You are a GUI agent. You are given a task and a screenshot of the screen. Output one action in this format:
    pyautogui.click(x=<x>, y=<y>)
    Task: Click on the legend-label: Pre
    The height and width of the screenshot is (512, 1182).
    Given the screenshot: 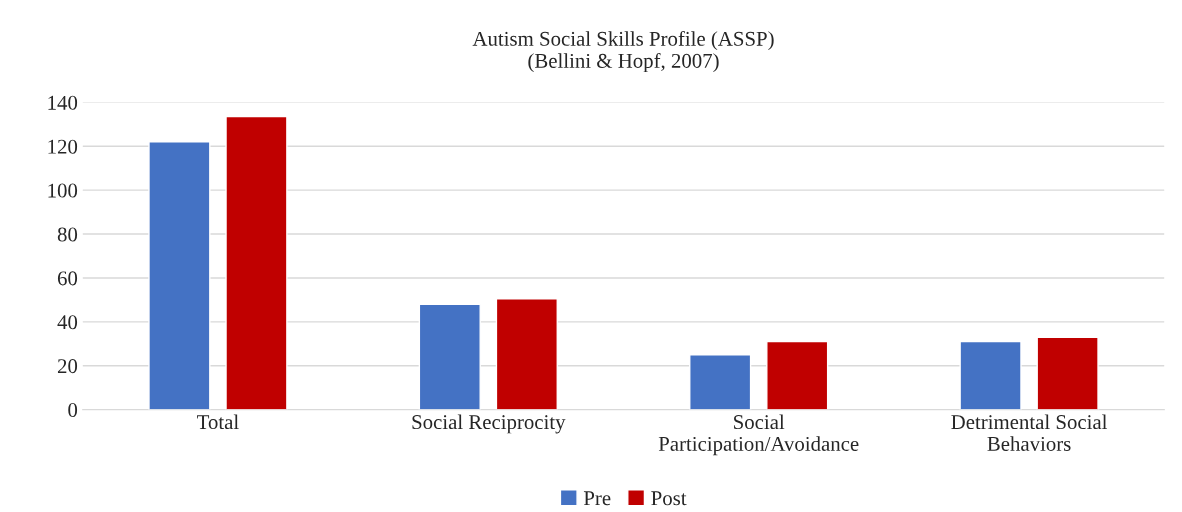 What is the action you would take?
    pyautogui.click(x=597, y=498)
    